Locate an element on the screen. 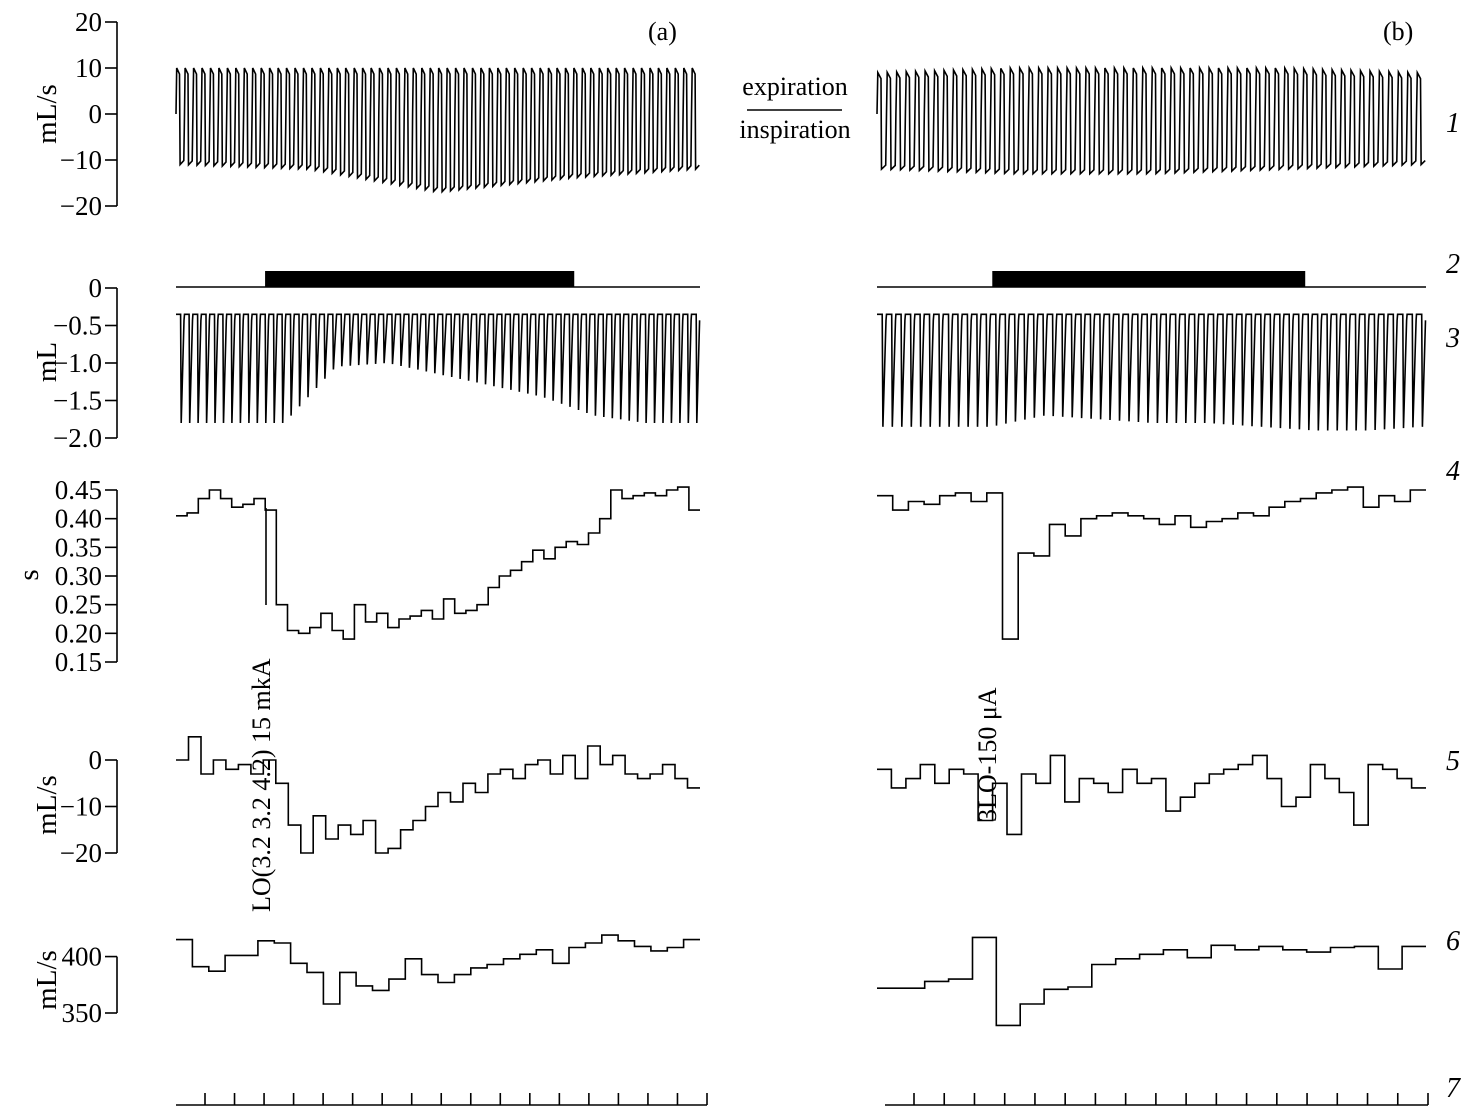 This screenshot has width=1473, height=1114. volume-trace-b is located at coordinates (1152, 372).